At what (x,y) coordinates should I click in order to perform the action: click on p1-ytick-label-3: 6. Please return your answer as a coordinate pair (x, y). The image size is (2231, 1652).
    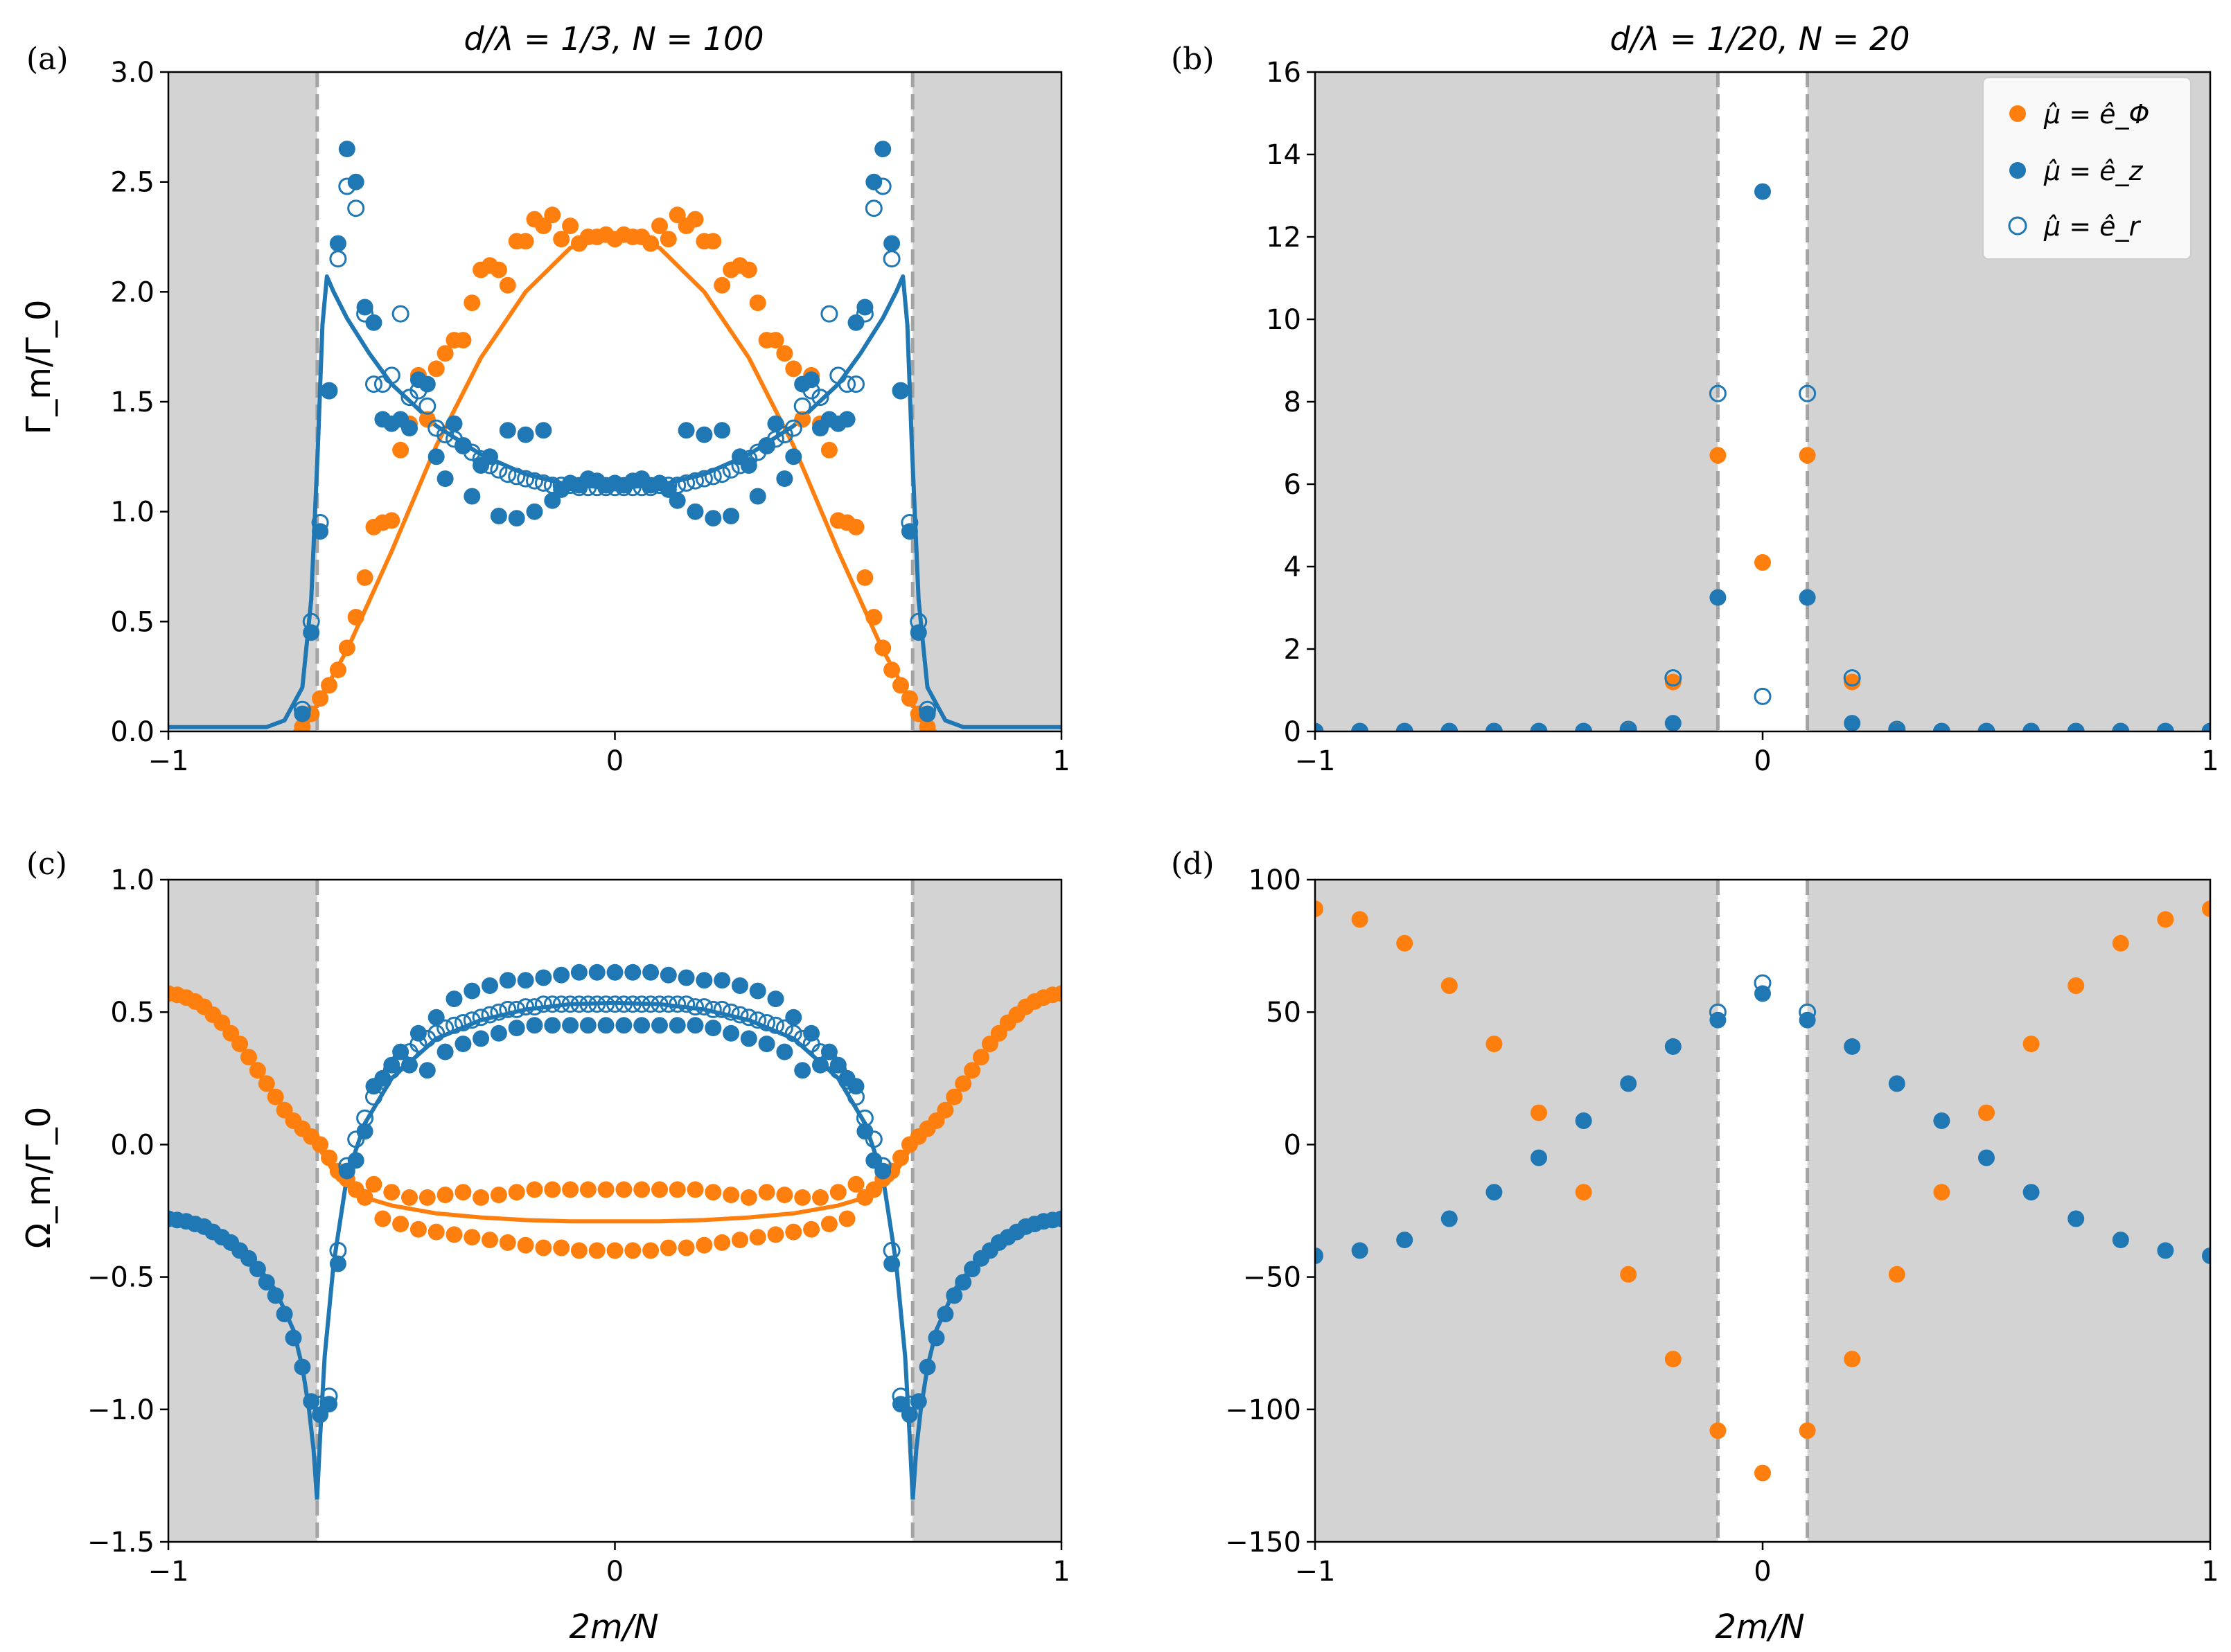
    Looking at the image, I should click on (1292, 485).